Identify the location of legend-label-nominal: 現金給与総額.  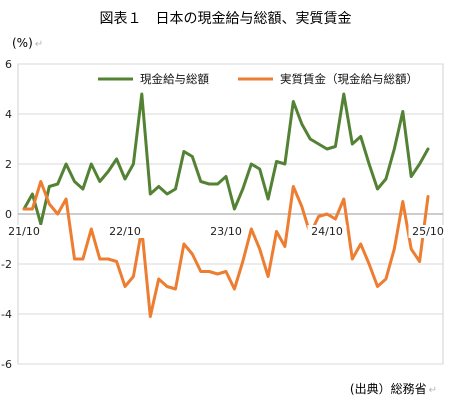
(174, 79).